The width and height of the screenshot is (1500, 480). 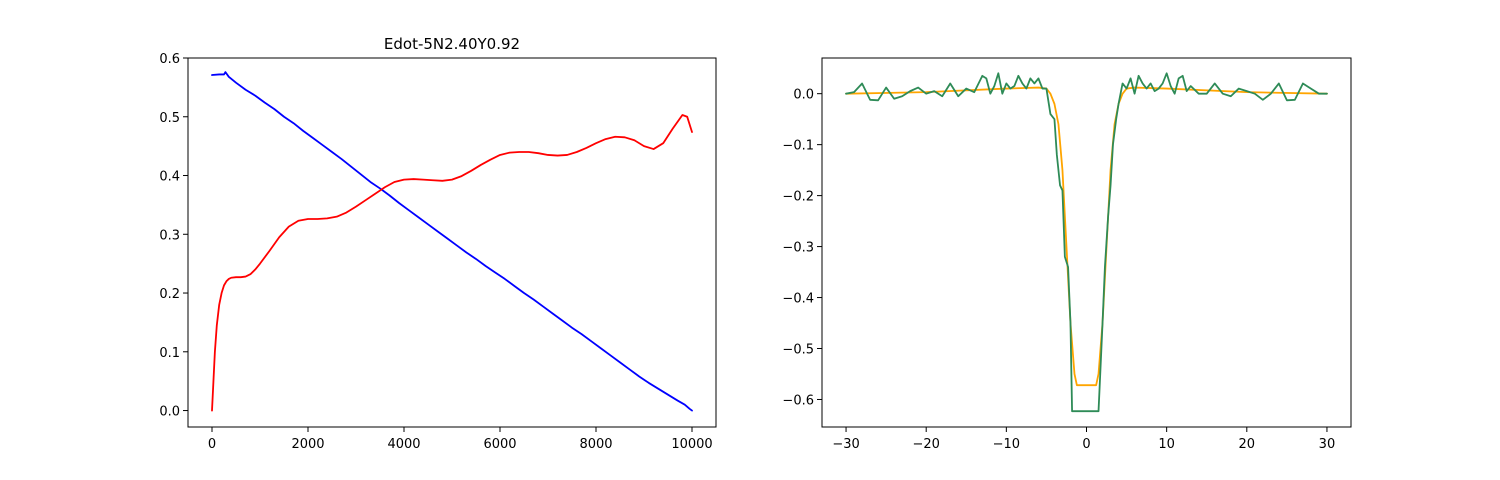 What do you see at coordinates (1247, 444) in the screenshot?
I see `x-tick-label-right: 20` at bounding box center [1247, 444].